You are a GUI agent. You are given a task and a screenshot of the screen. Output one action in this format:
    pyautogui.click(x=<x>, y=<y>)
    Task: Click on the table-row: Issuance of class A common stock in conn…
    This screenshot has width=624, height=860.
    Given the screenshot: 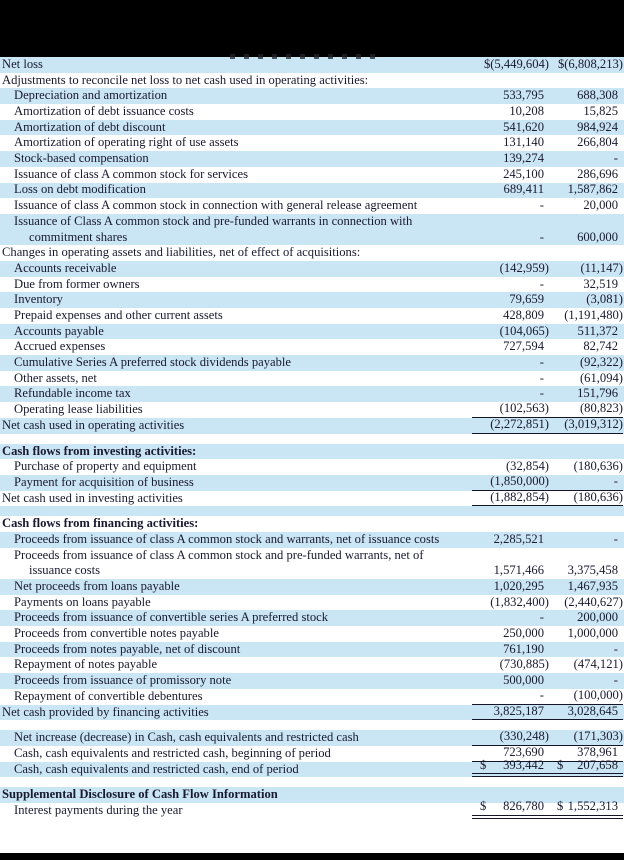 What is the action you would take?
    pyautogui.click(x=312, y=206)
    